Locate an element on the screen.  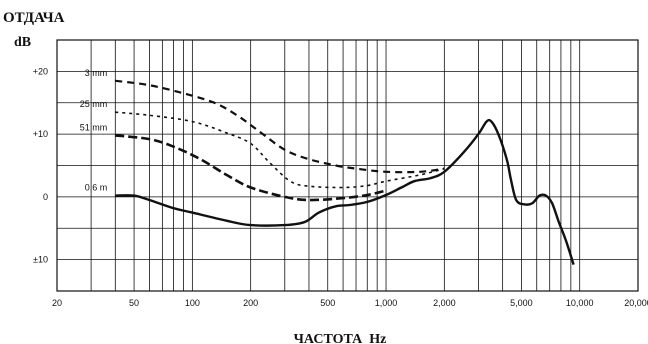
x-tick-label: 20 is located at coordinates (57, 303).